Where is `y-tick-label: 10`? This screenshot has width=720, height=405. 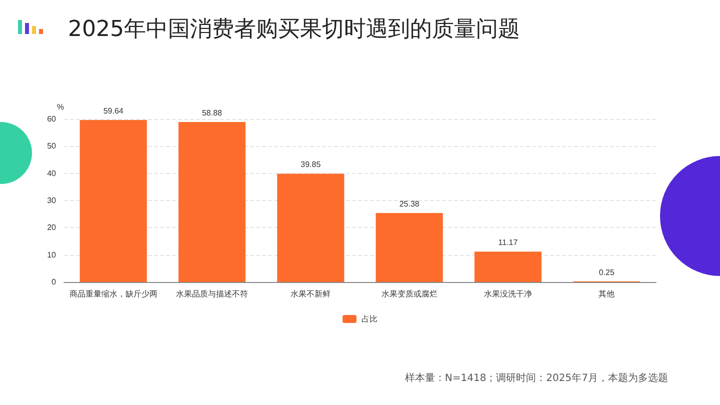 y-tick-label: 10 is located at coordinates (52, 255).